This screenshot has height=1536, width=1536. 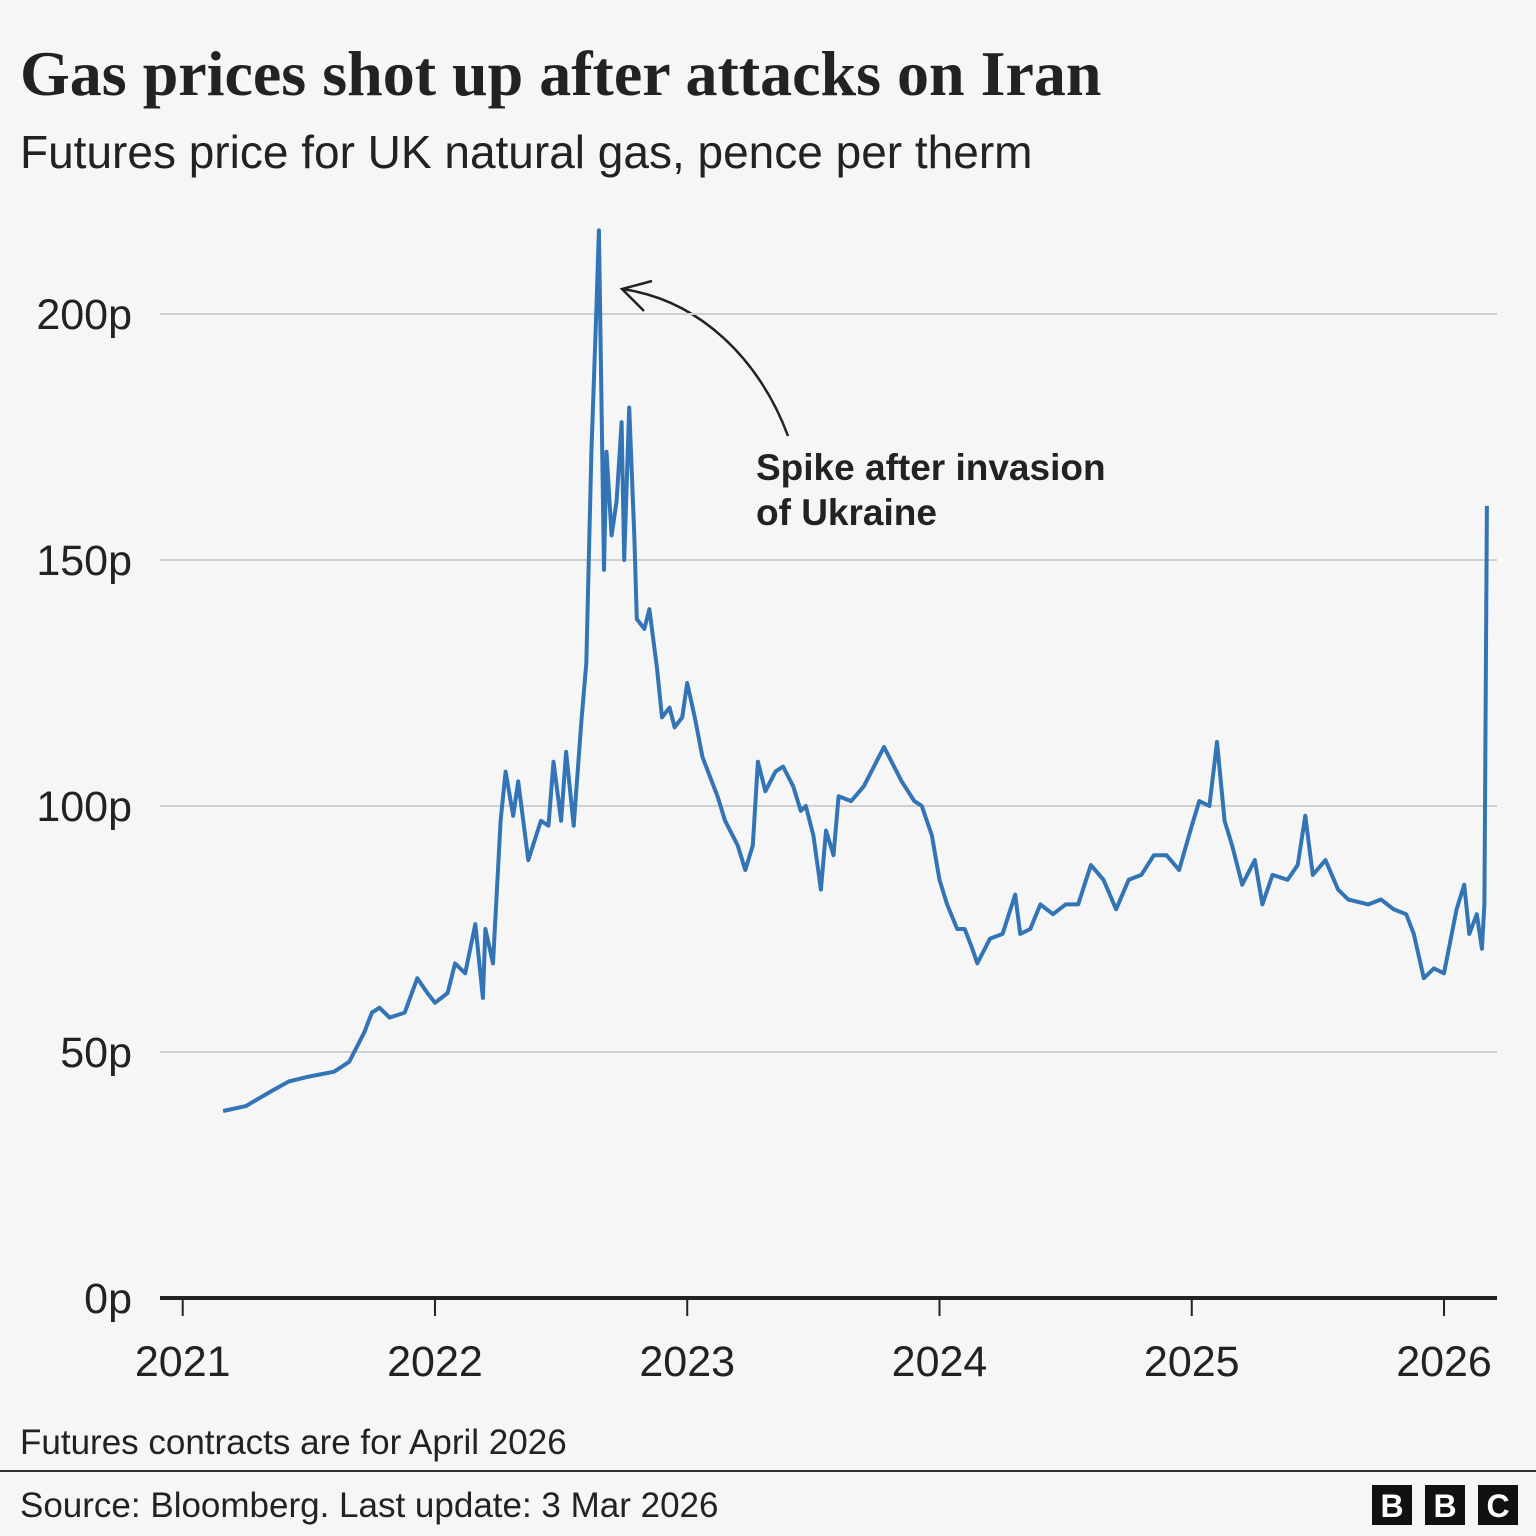 I want to click on note: Futures contracts are for April 2026, so click(x=293, y=1442).